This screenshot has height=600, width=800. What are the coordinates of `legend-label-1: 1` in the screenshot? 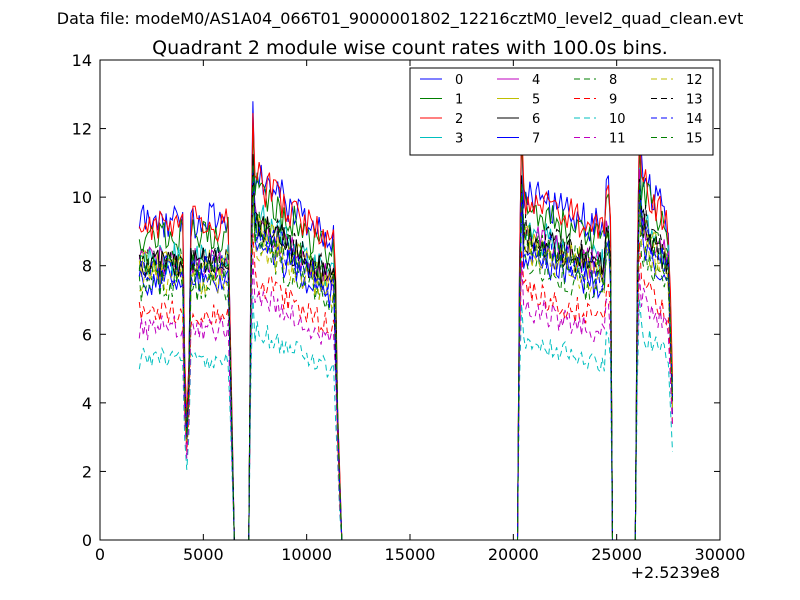 It's located at (459, 100).